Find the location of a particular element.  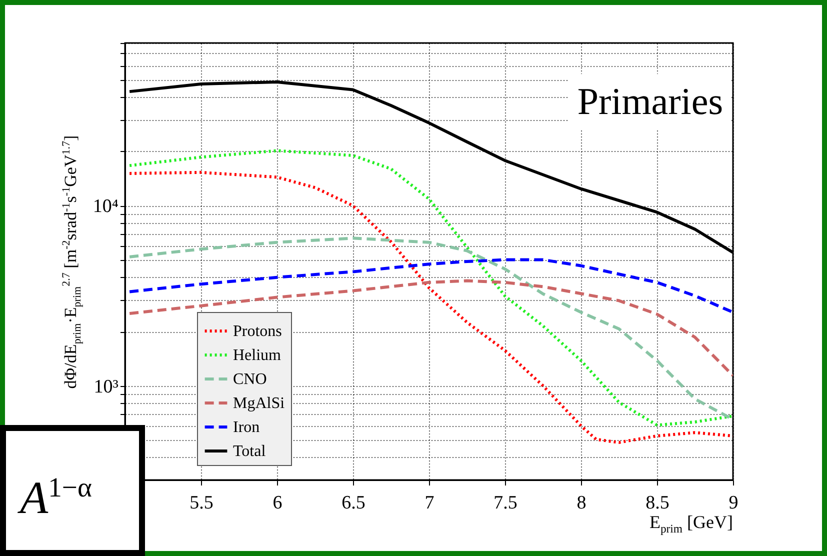

x-tick-label: 8 is located at coordinates (581, 503).